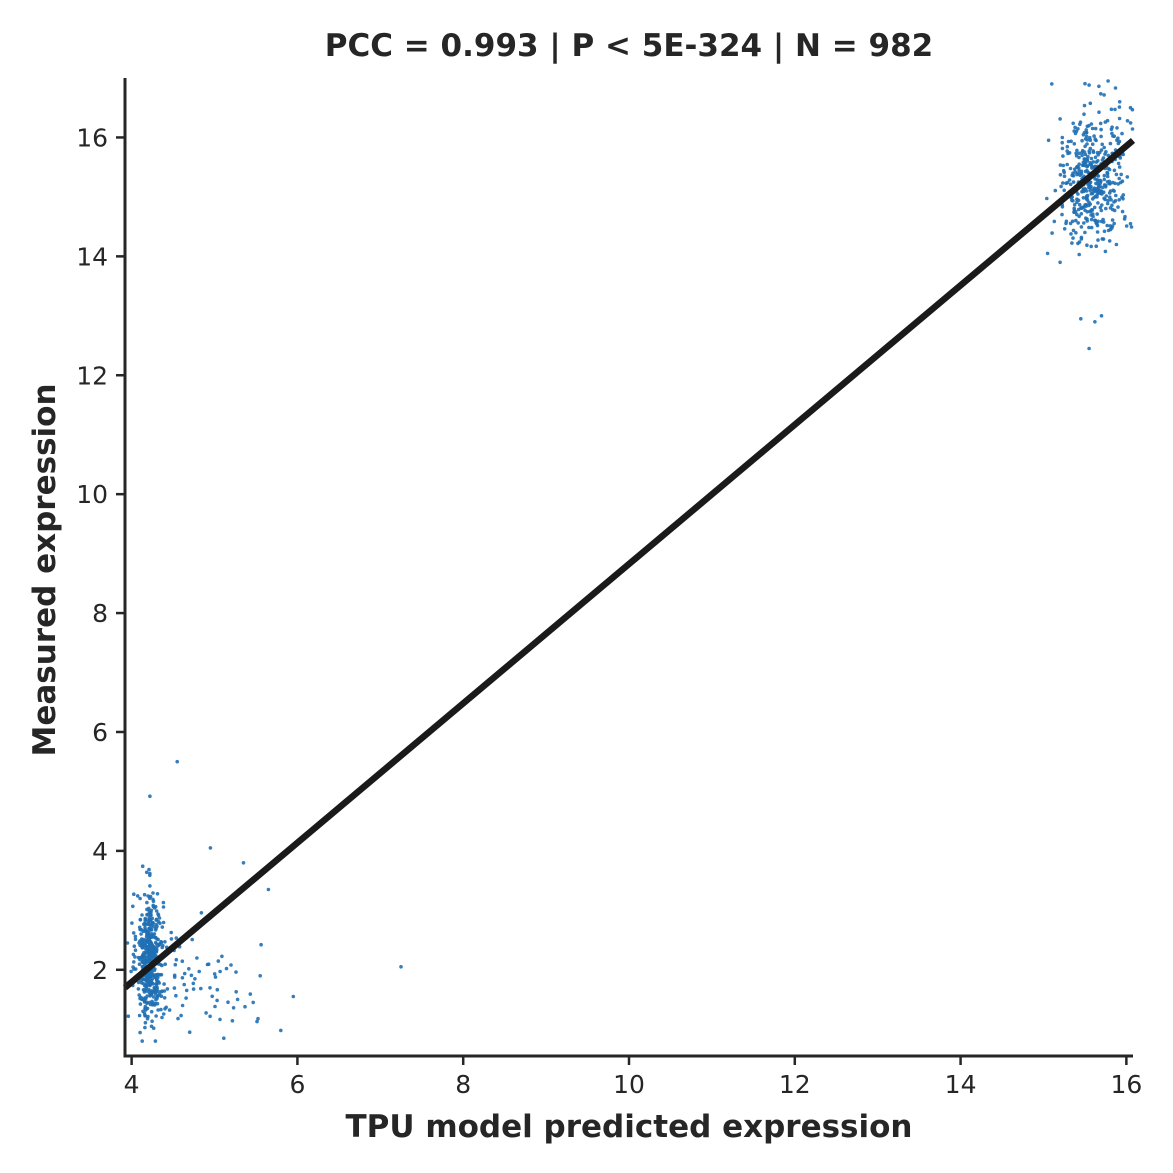 This screenshot has height=1173, width=1173. Describe the element at coordinates (100, 732) in the screenshot. I see `y-tick-label-6: 6` at that location.